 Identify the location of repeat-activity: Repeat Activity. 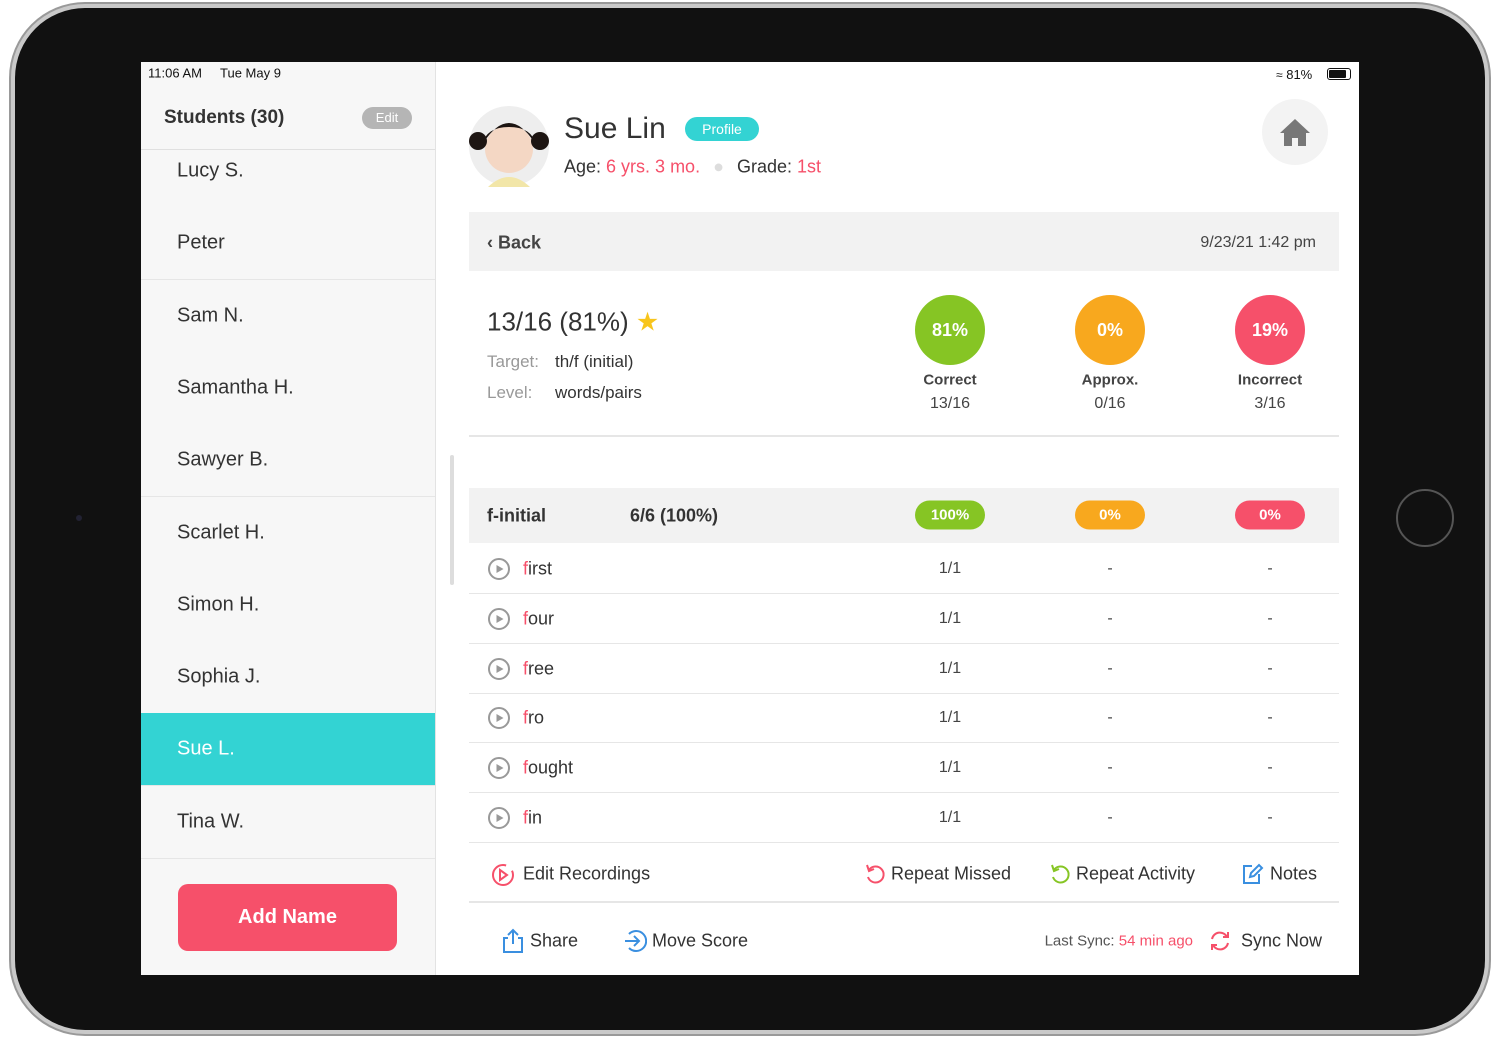
(1136, 873).